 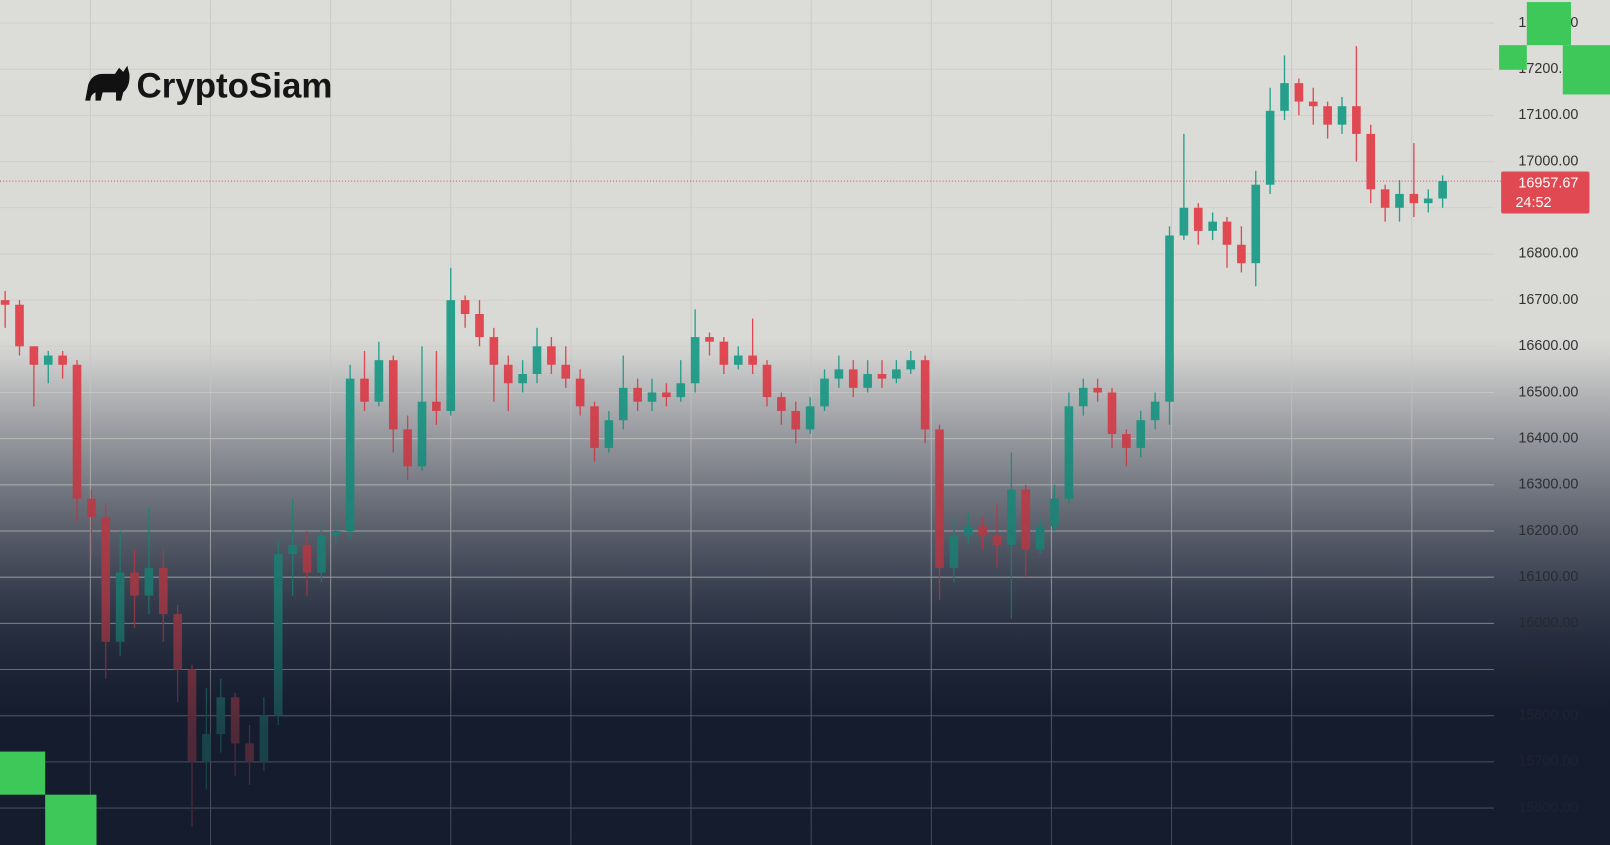 I want to click on price-tag-box, so click(x=1545, y=192).